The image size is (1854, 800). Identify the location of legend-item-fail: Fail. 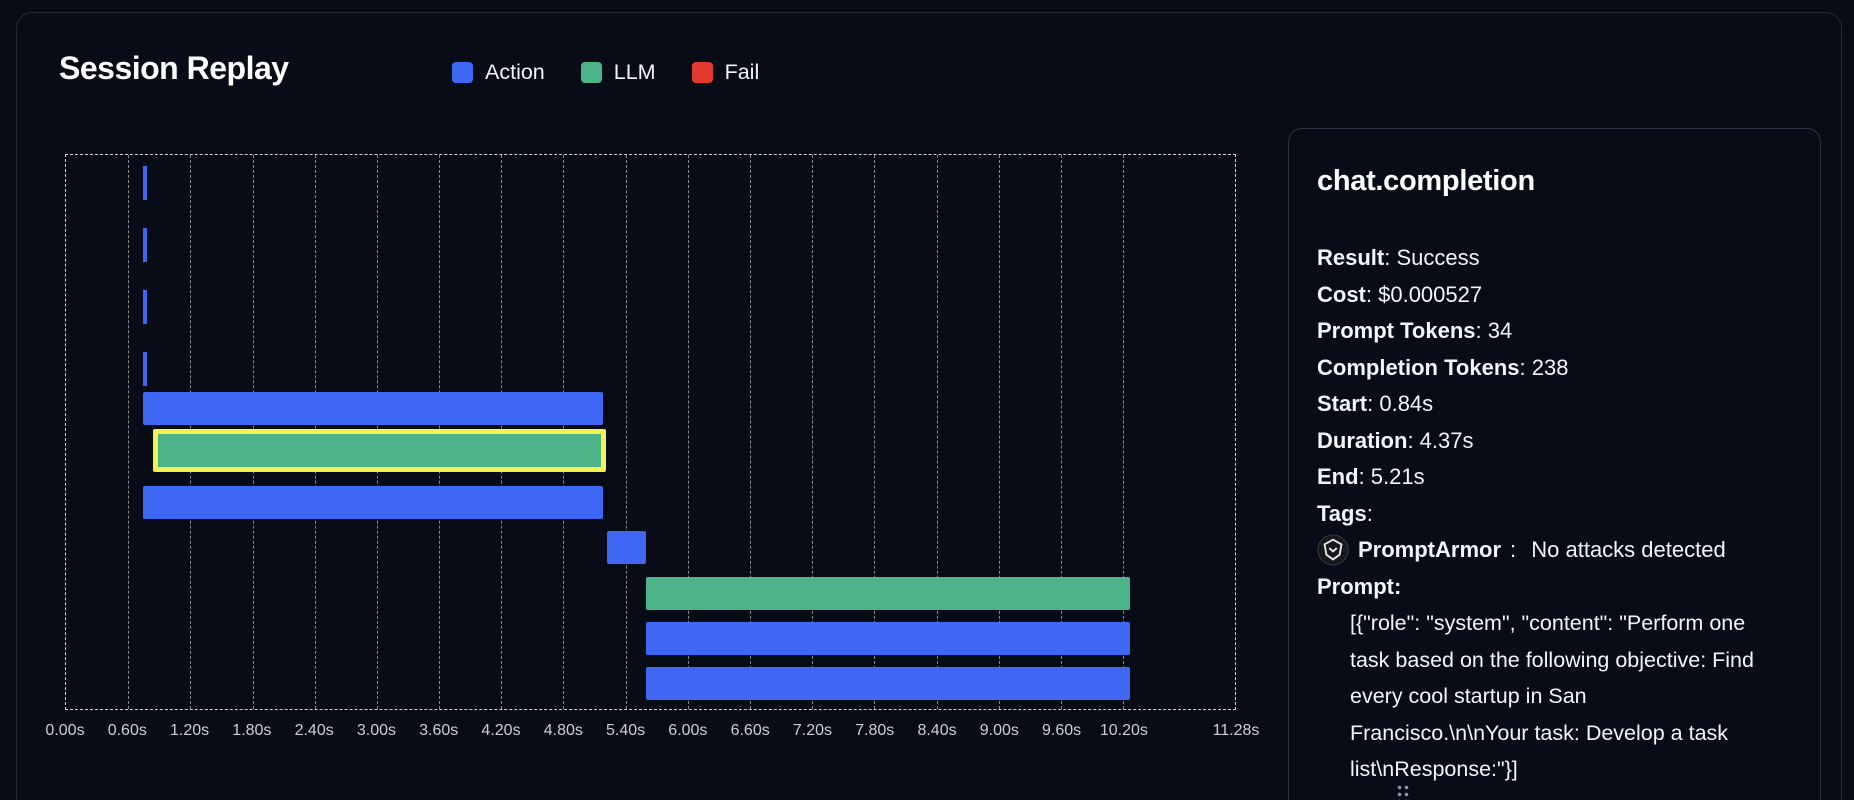
(725, 72).